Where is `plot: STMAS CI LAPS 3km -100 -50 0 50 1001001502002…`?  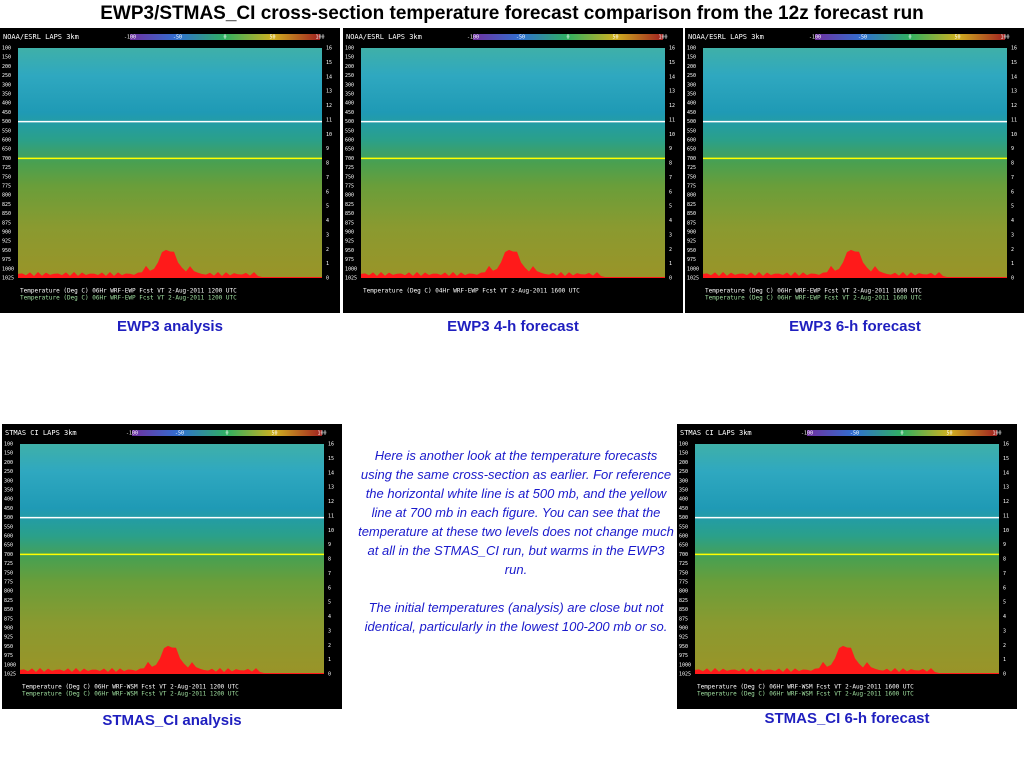
plot: STMAS CI LAPS 3km -100 -50 0 50 1001001502002… is located at coordinates (169, 563).